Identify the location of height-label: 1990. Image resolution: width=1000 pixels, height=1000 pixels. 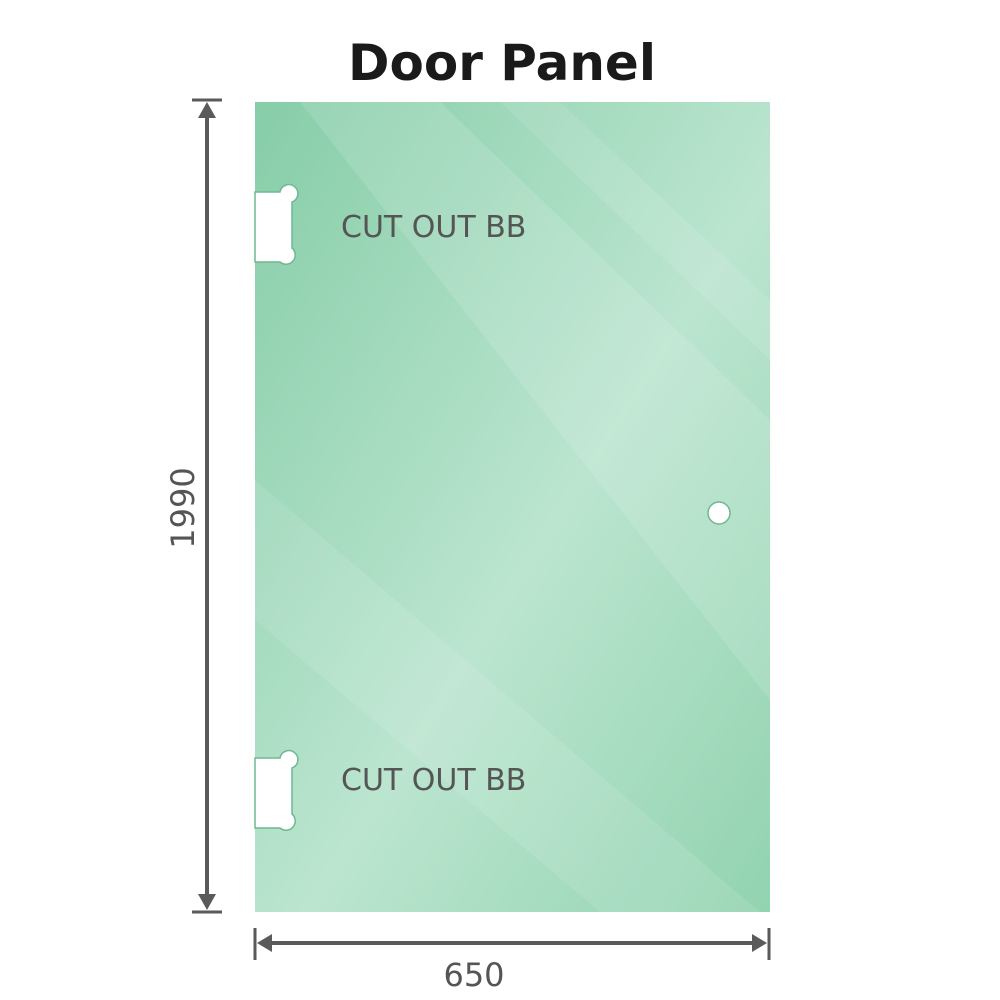
(183, 507).